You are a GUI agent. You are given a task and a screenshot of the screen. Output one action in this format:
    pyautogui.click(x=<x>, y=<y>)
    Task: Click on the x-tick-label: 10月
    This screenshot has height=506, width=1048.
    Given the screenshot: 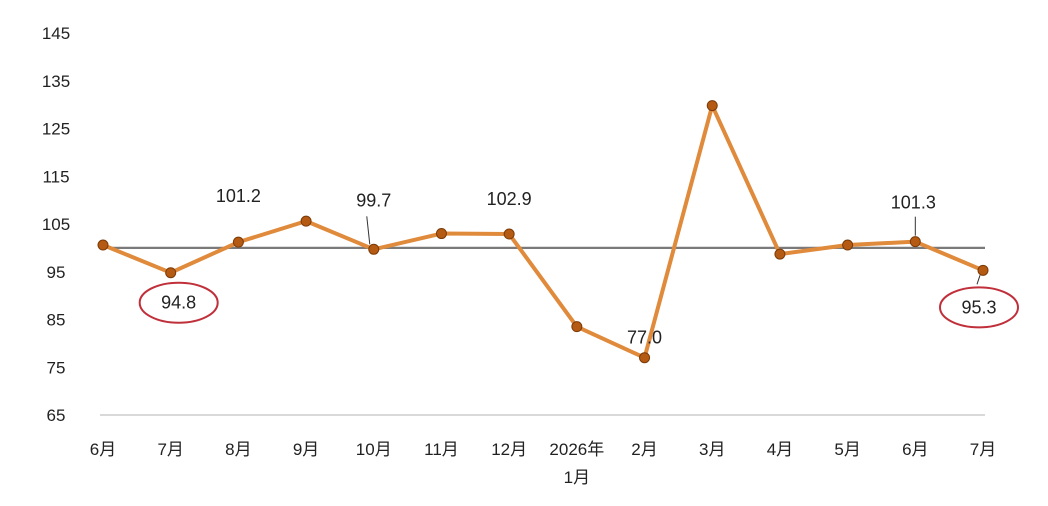 What is the action you would take?
    pyautogui.click(x=374, y=449)
    